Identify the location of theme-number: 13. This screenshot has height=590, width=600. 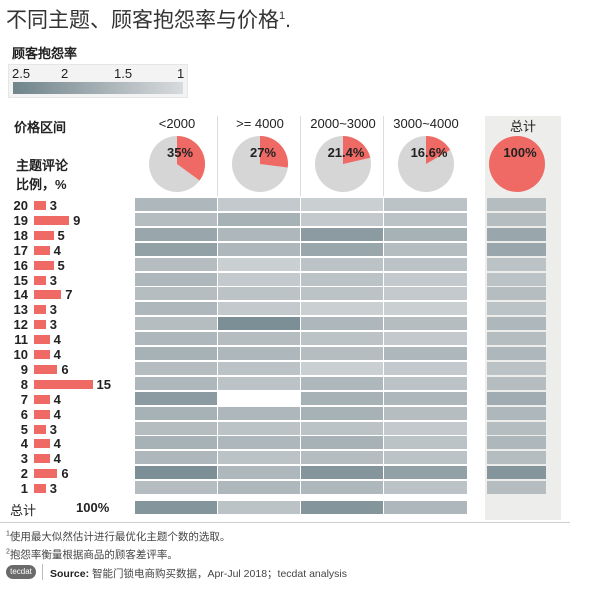
(20, 310).